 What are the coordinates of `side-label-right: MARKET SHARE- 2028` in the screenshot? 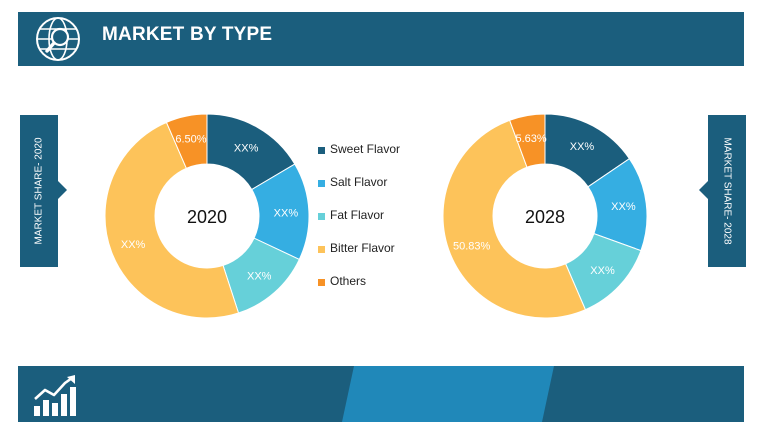 It's located at (727, 191).